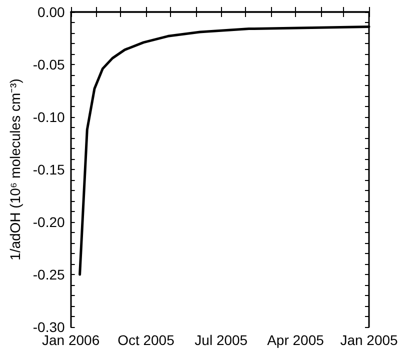 The image size is (401, 352). I want to click on x-tick-label: Jan 2005, so click(369, 340).